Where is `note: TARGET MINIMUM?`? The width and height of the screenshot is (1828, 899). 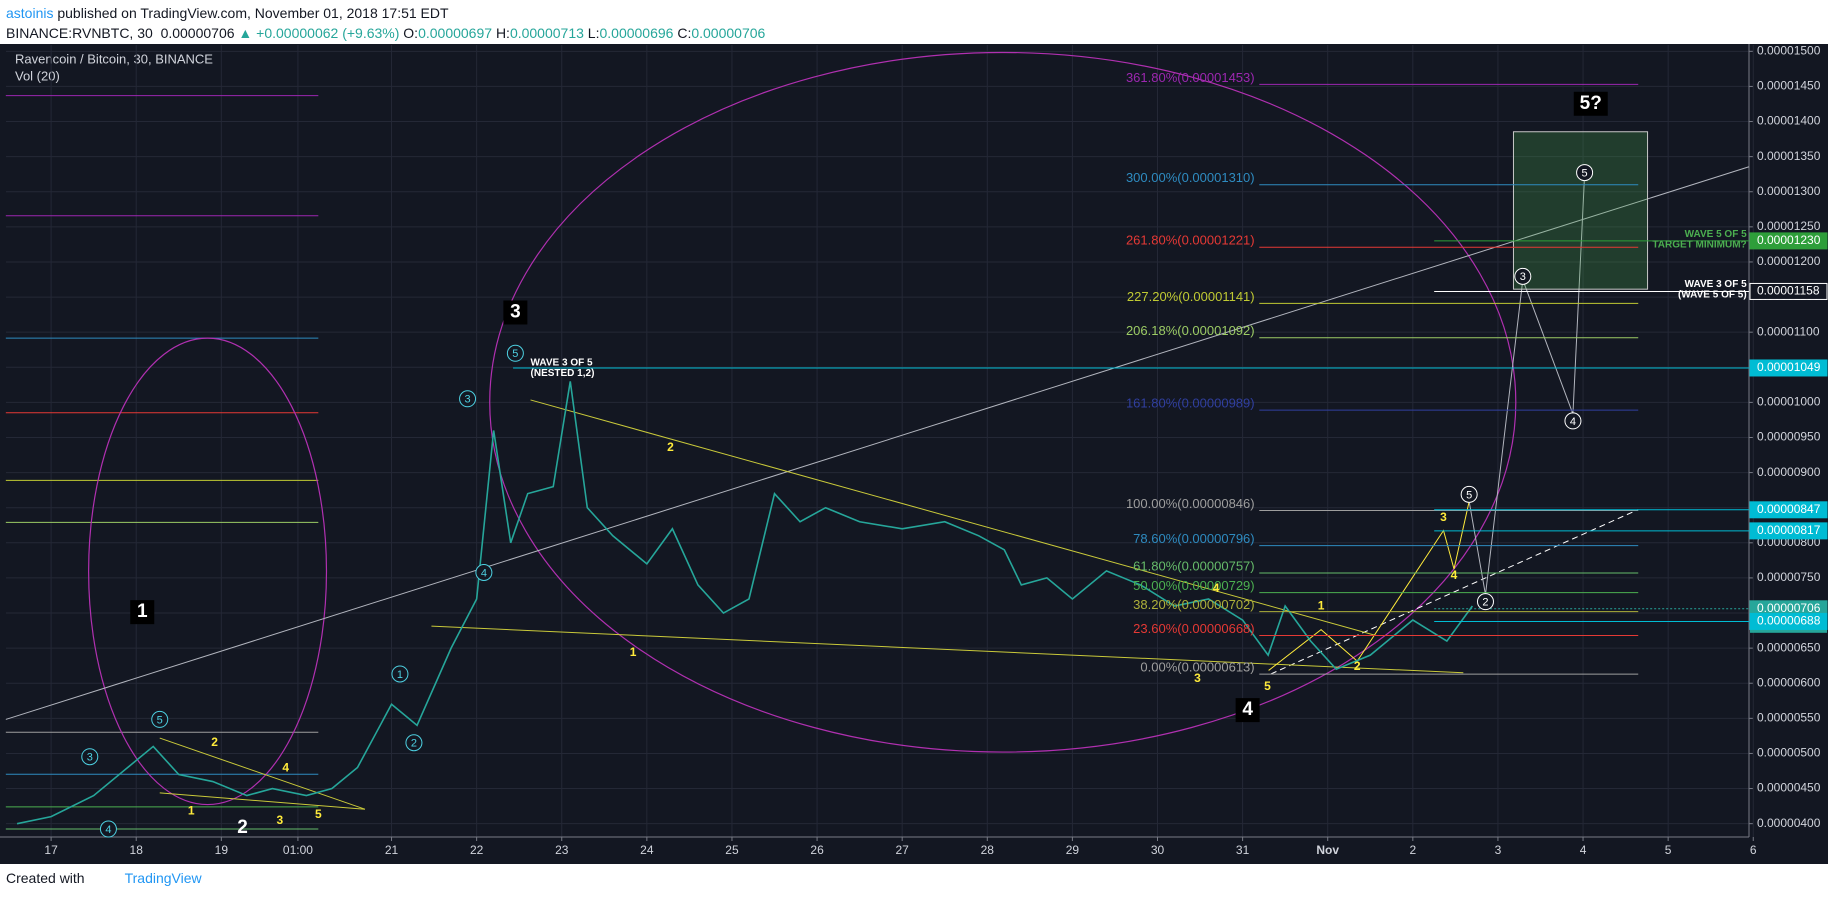 note: TARGET MINIMUM? is located at coordinates (1699, 245).